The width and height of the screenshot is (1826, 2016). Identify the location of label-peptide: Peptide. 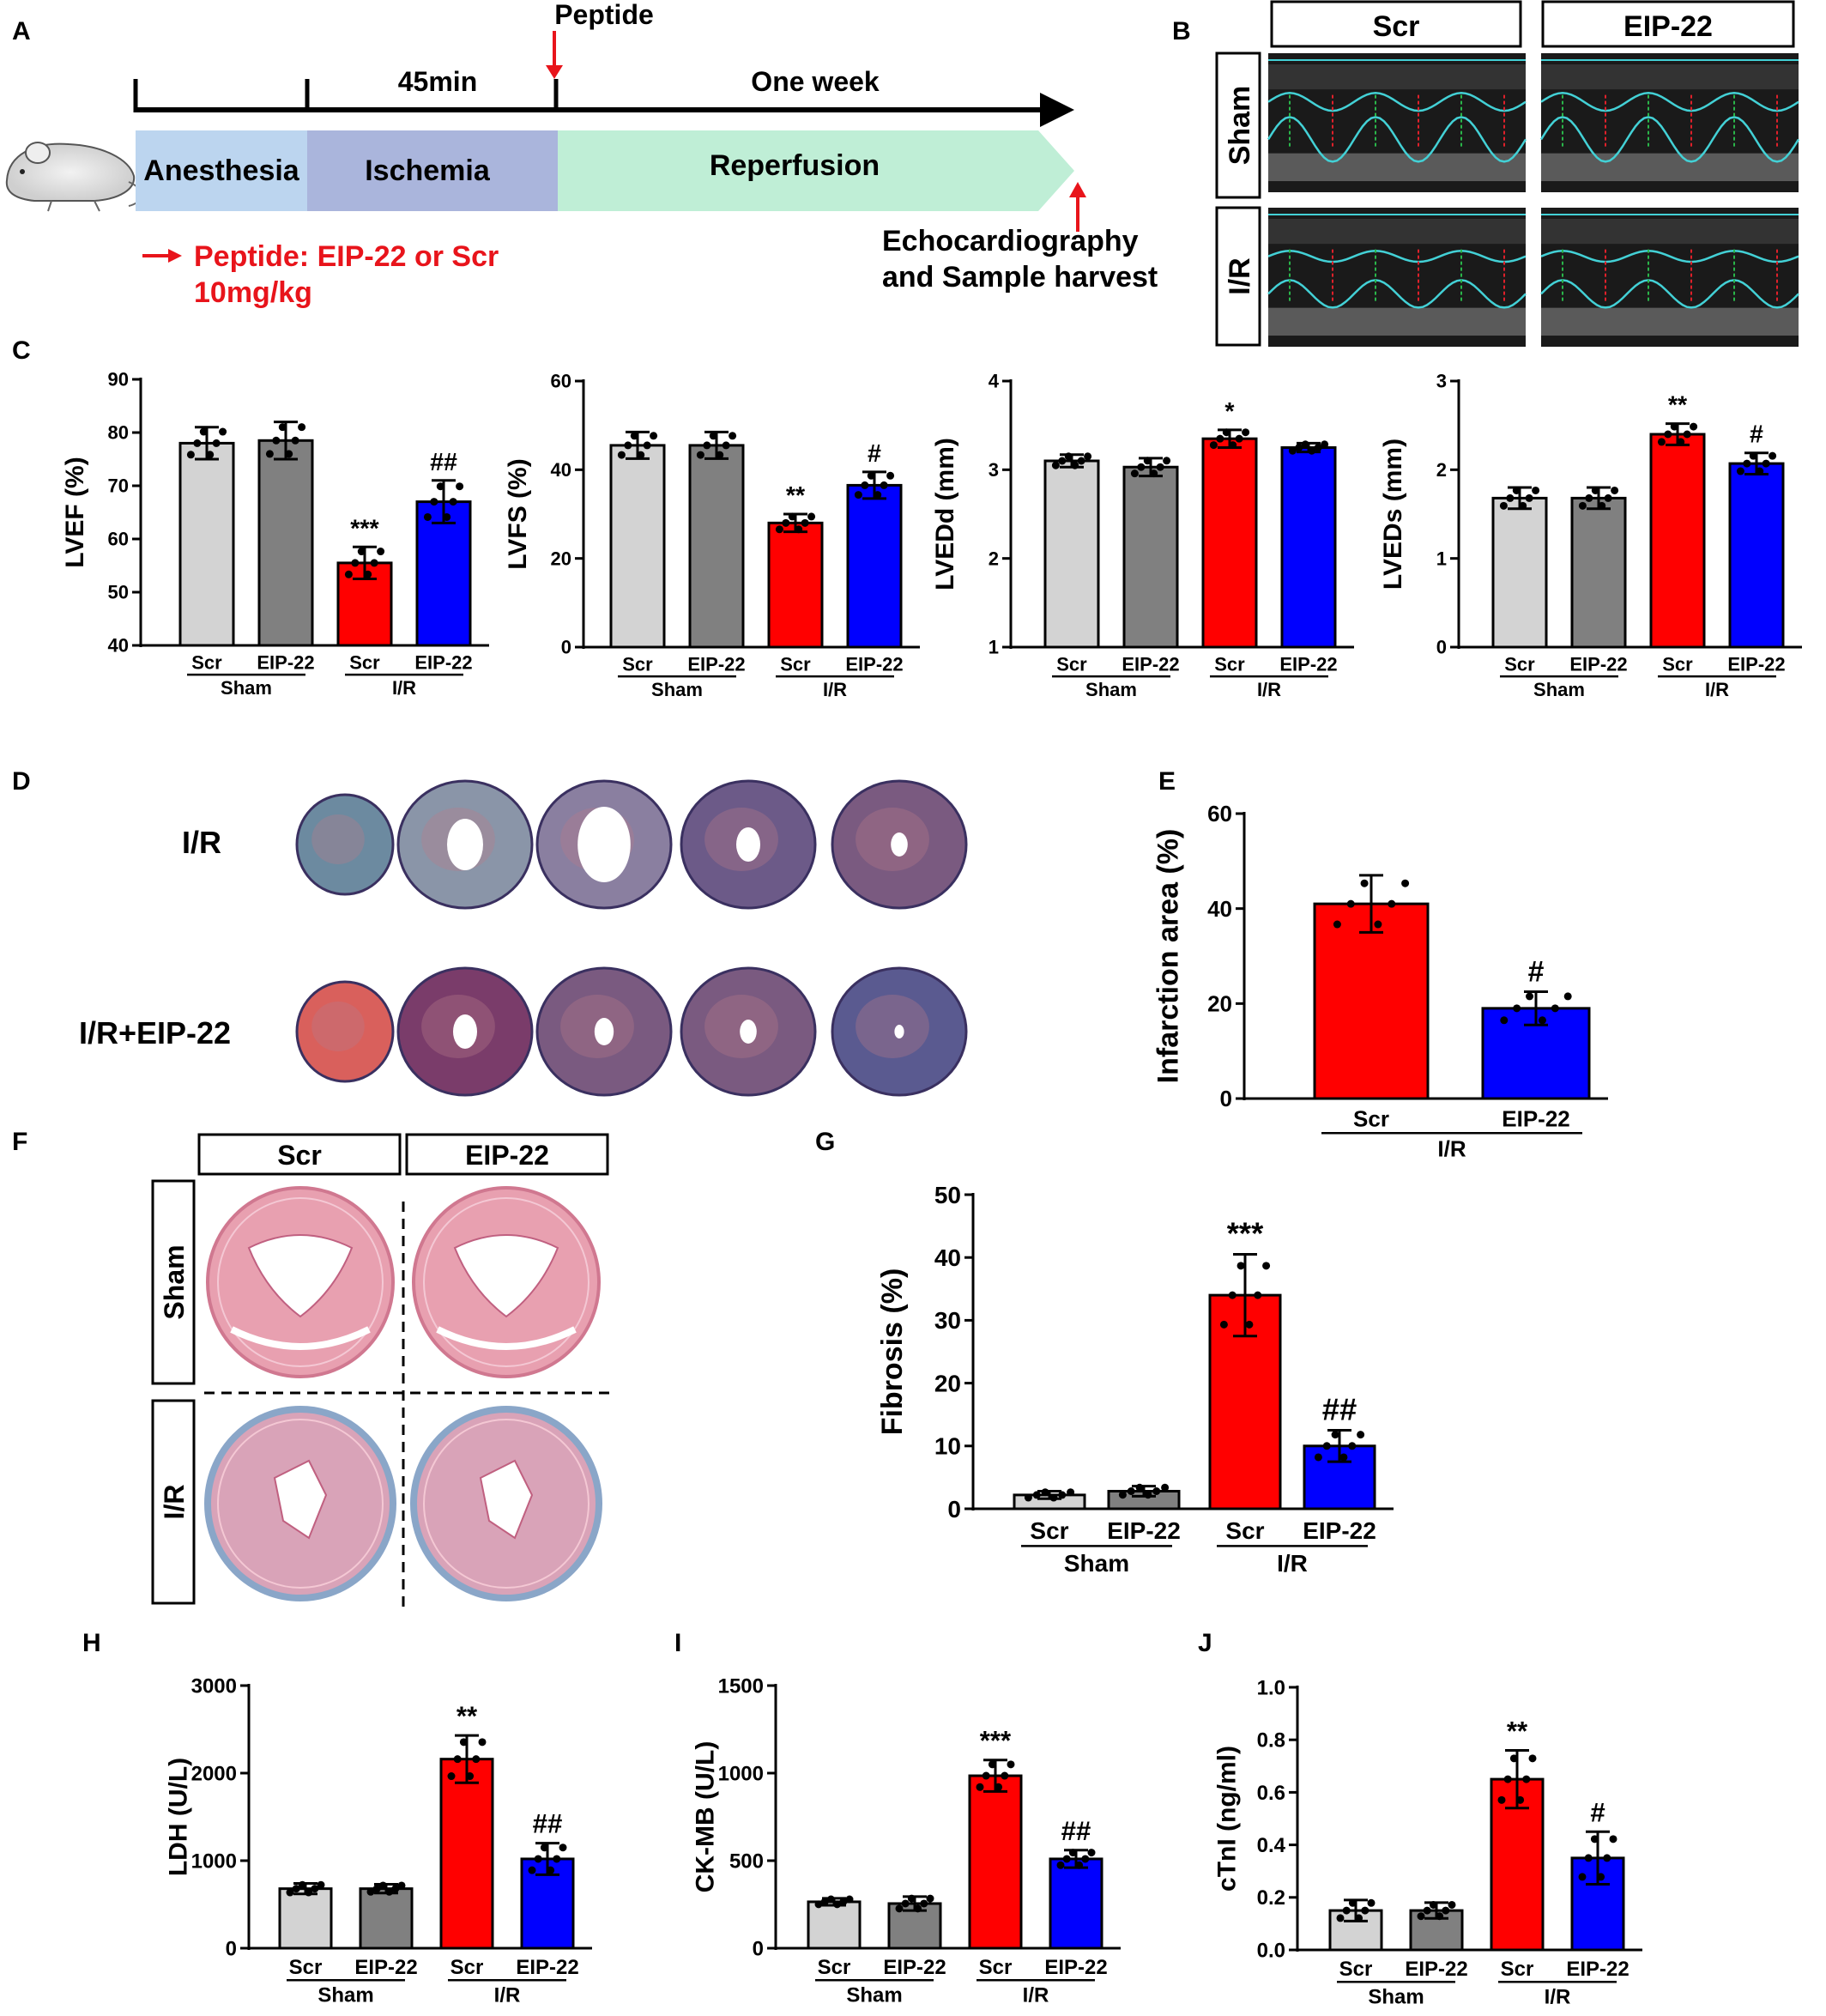
(604, 15).